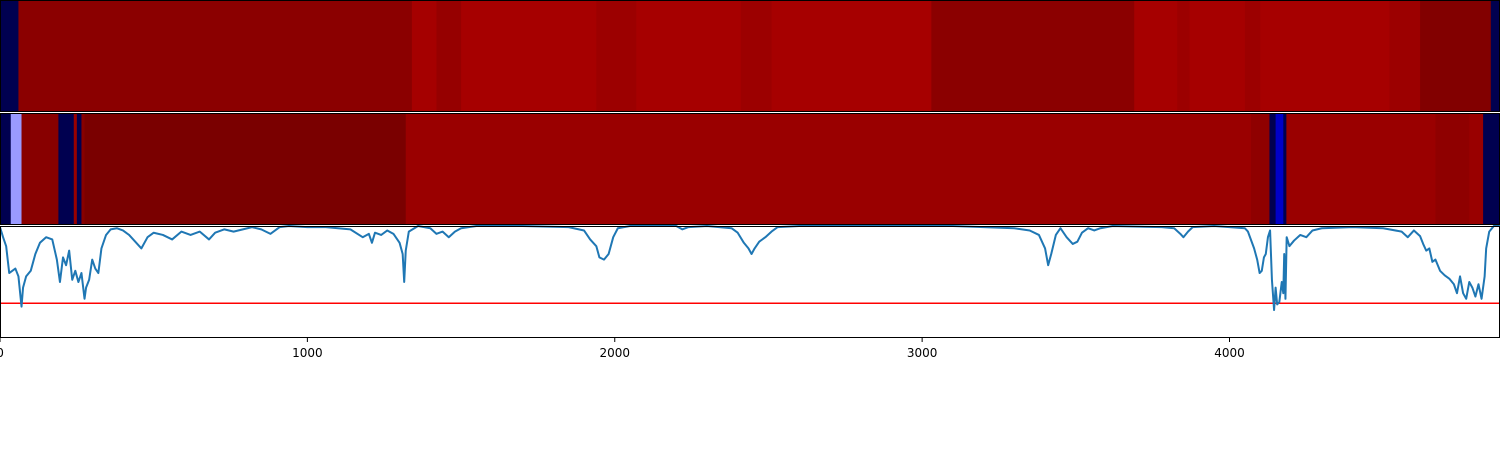 The width and height of the screenshot is (1500, 455). Describe the element at coordinates (1229, 353) in the screenshot. I see `x-tick-label: 4000` at that location.